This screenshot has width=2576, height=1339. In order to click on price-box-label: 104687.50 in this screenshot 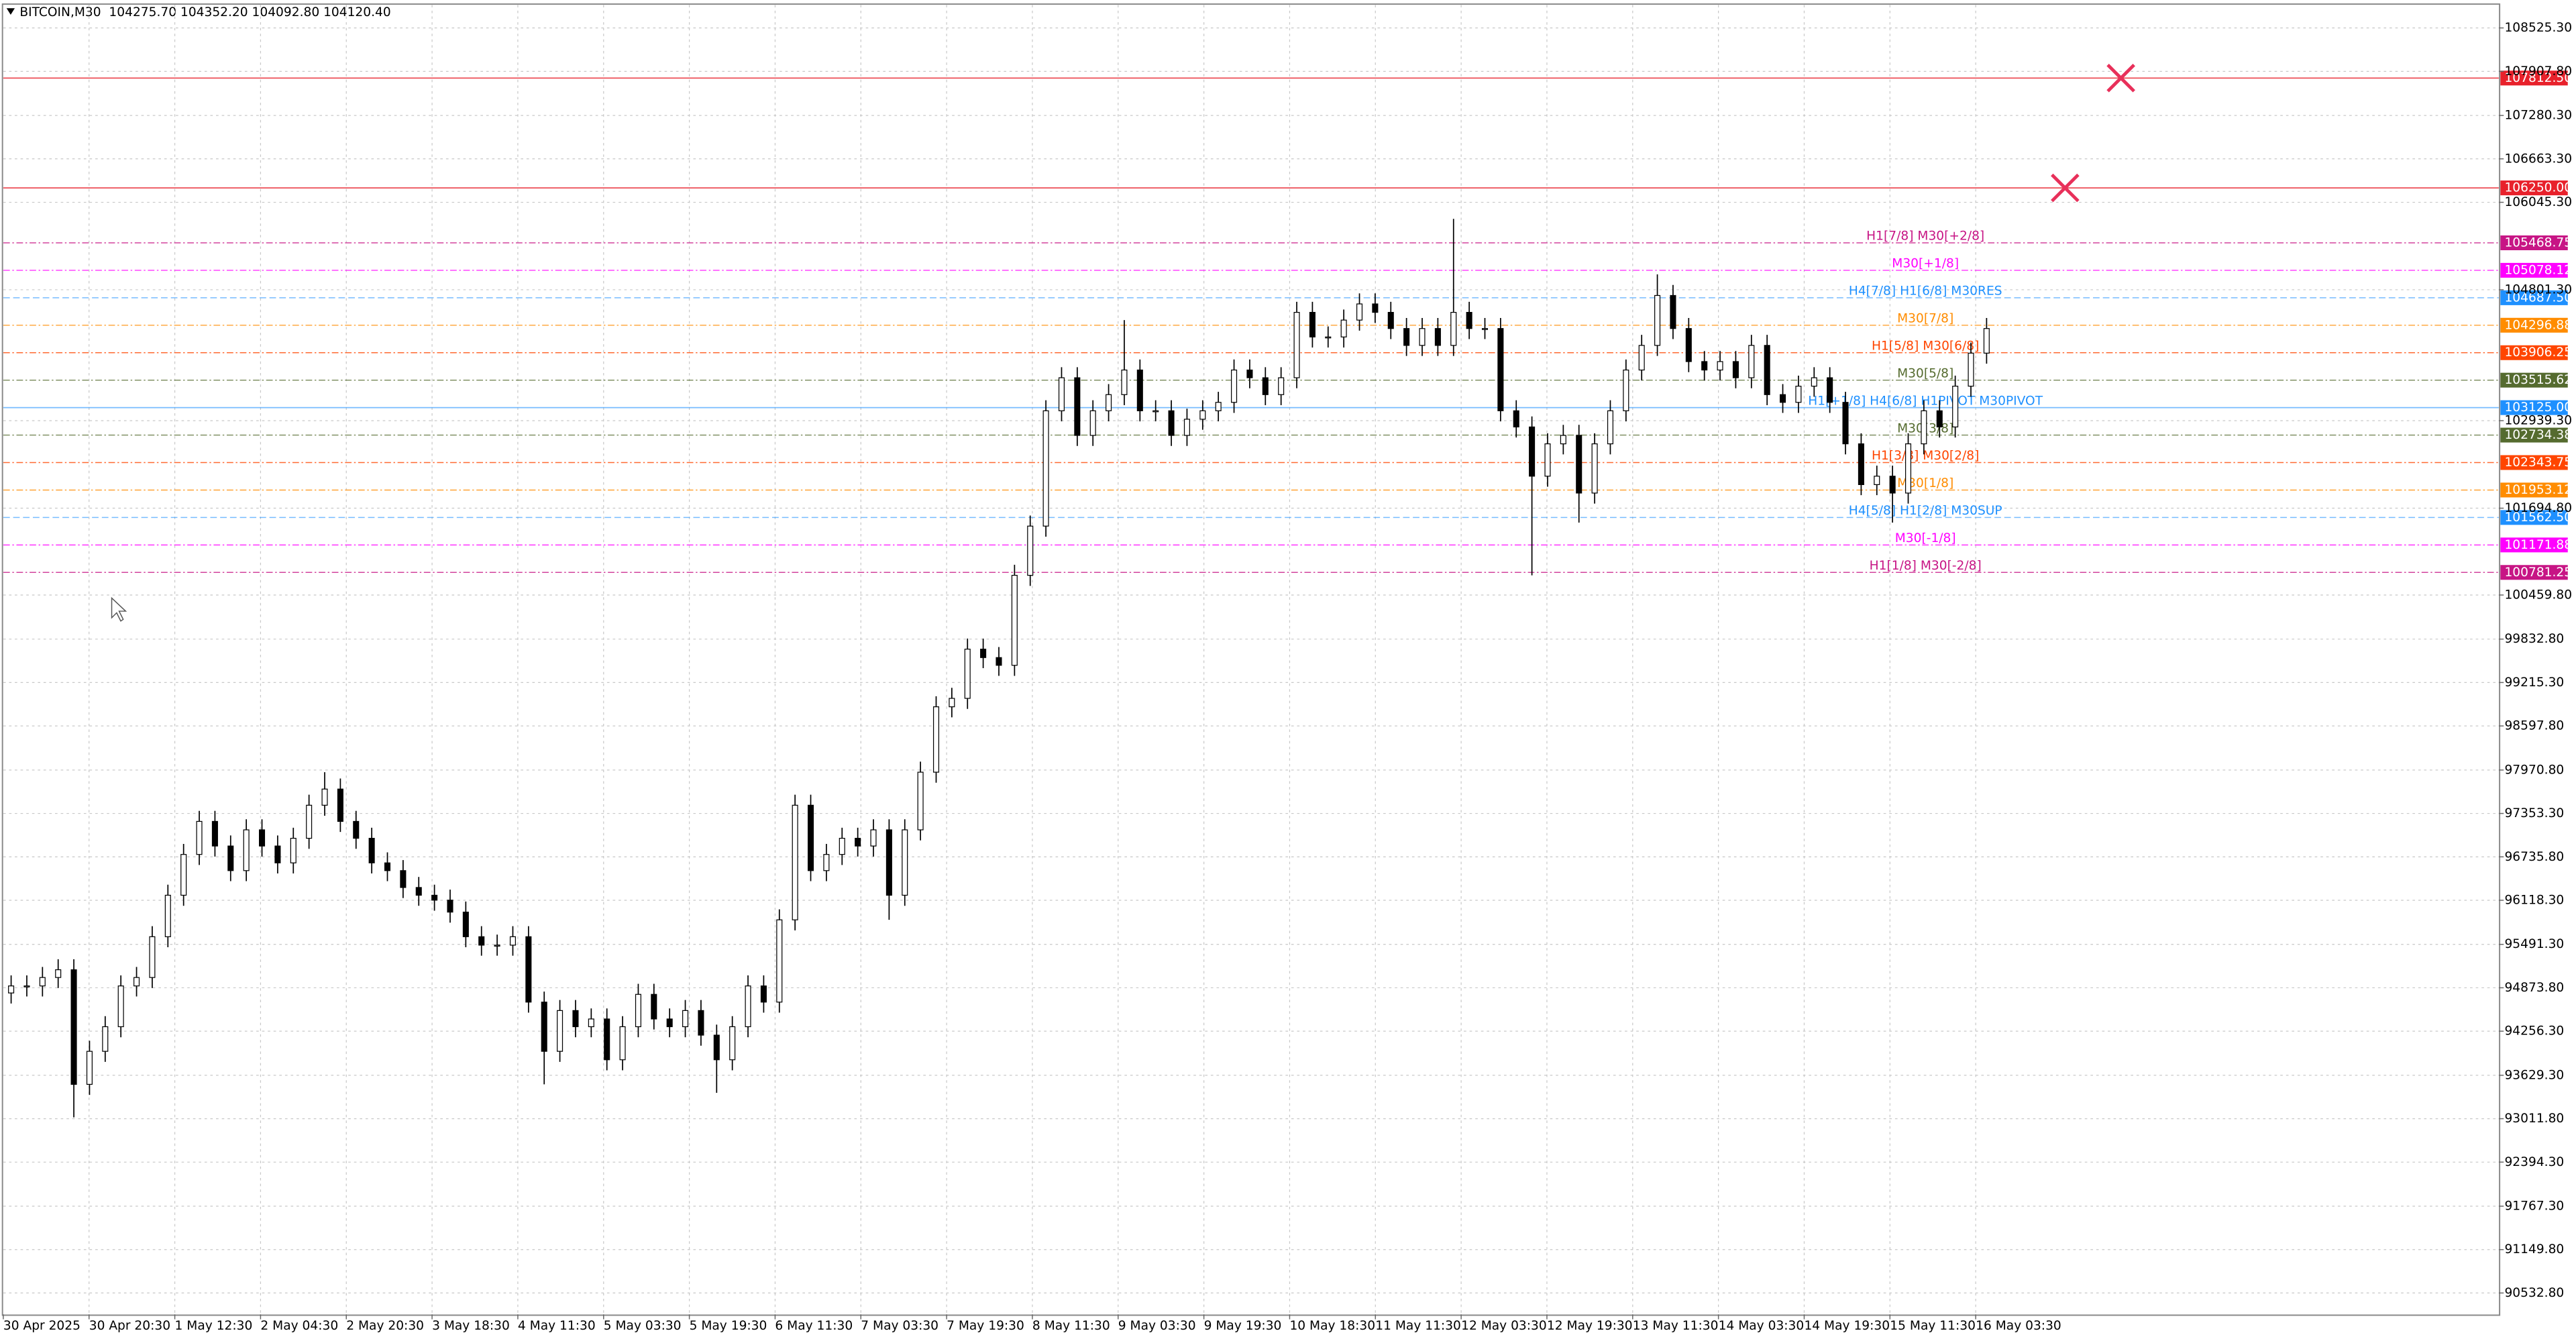, I will do `click(2538, 297)`.